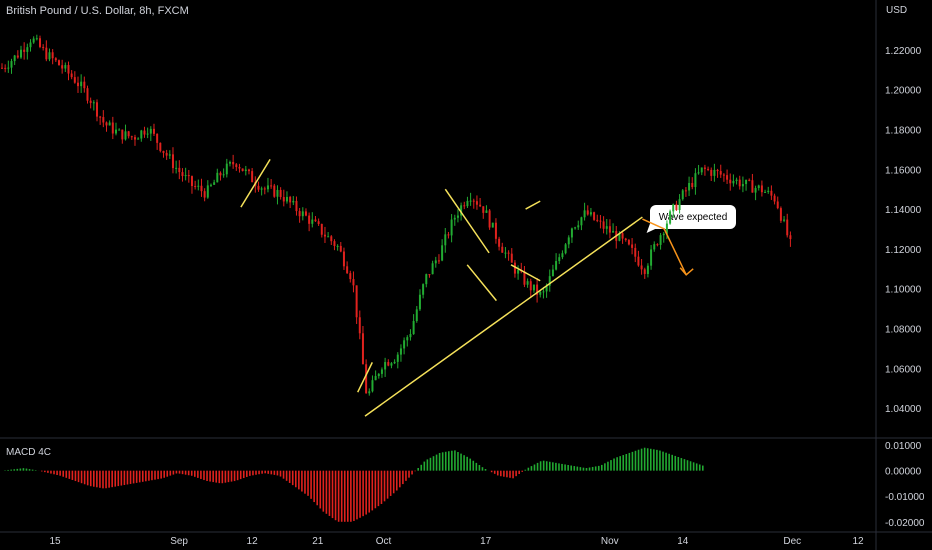 The image size is (932, 550). What do you see at coordinates (610, 541) in the screenshot?
I see `time-tick-label: Nov` at bounding box center [610, 541].